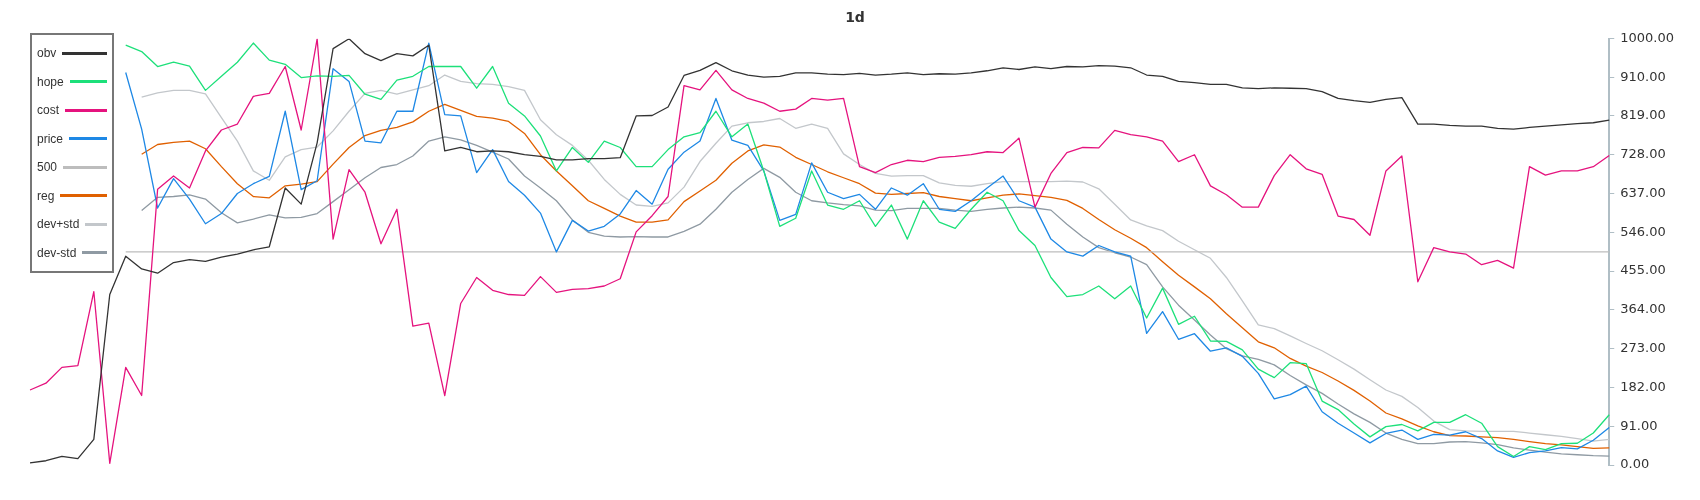 The width and height of the screenshot is (1700, 500). Describe the element at coordinates (58, 224) in the screenshot. I see `legend-label: dev+std` at that location.